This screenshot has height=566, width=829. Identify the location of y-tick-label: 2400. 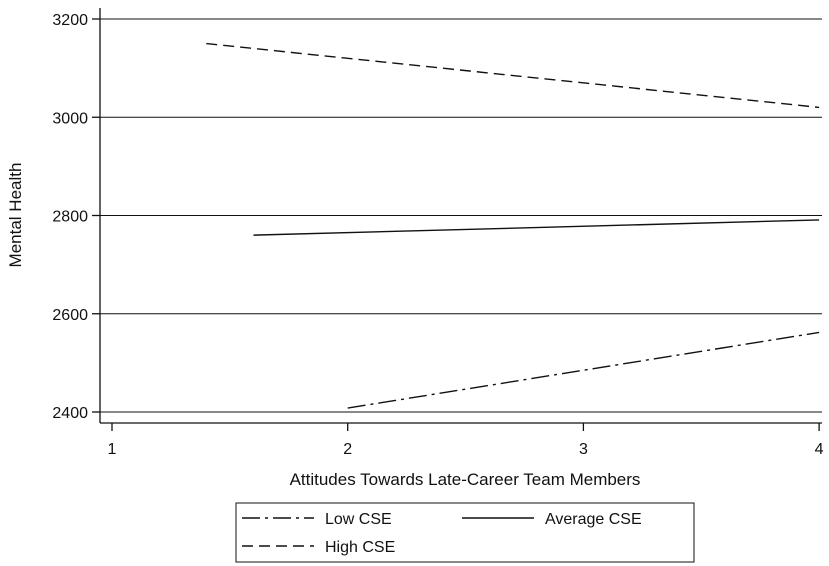
(70, 413).